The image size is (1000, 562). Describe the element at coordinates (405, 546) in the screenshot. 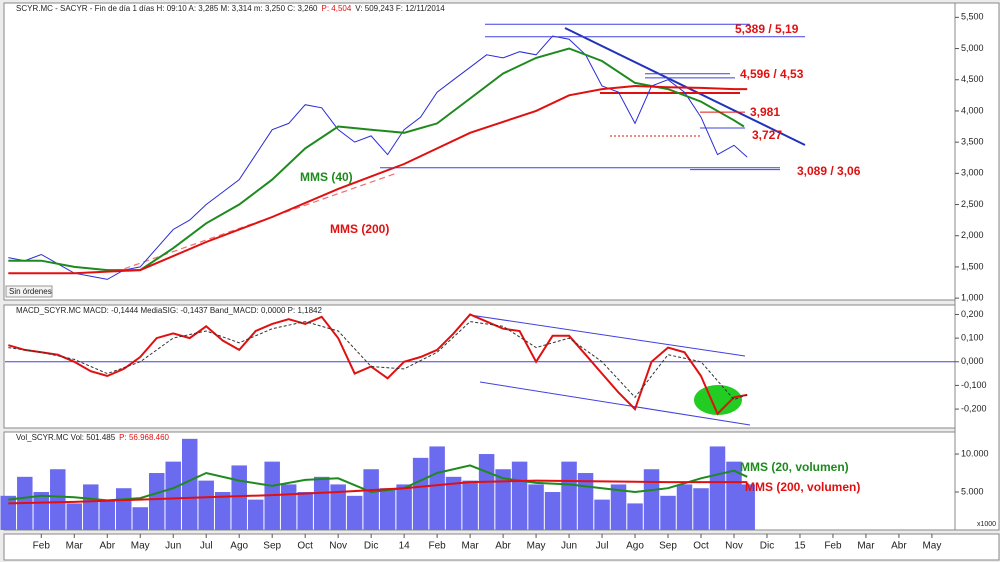

I see `x-tick-label: 14` at that location.